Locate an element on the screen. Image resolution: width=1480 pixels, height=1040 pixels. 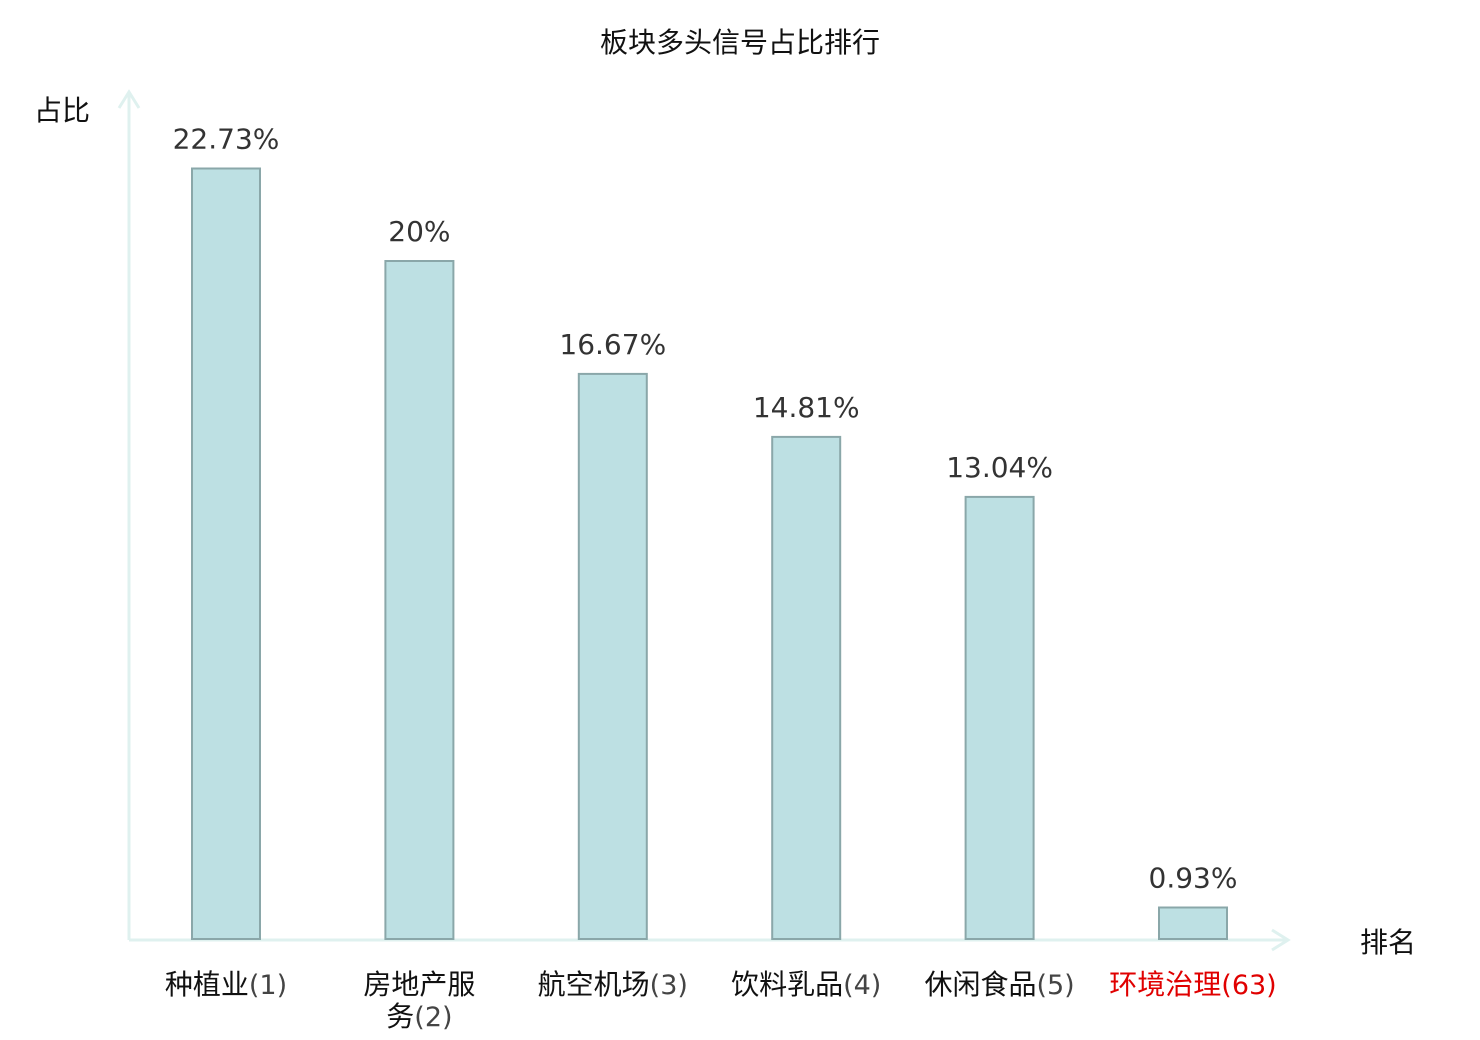
category-label-2-line1: 房地产服 is located at coordinates (419, 984).